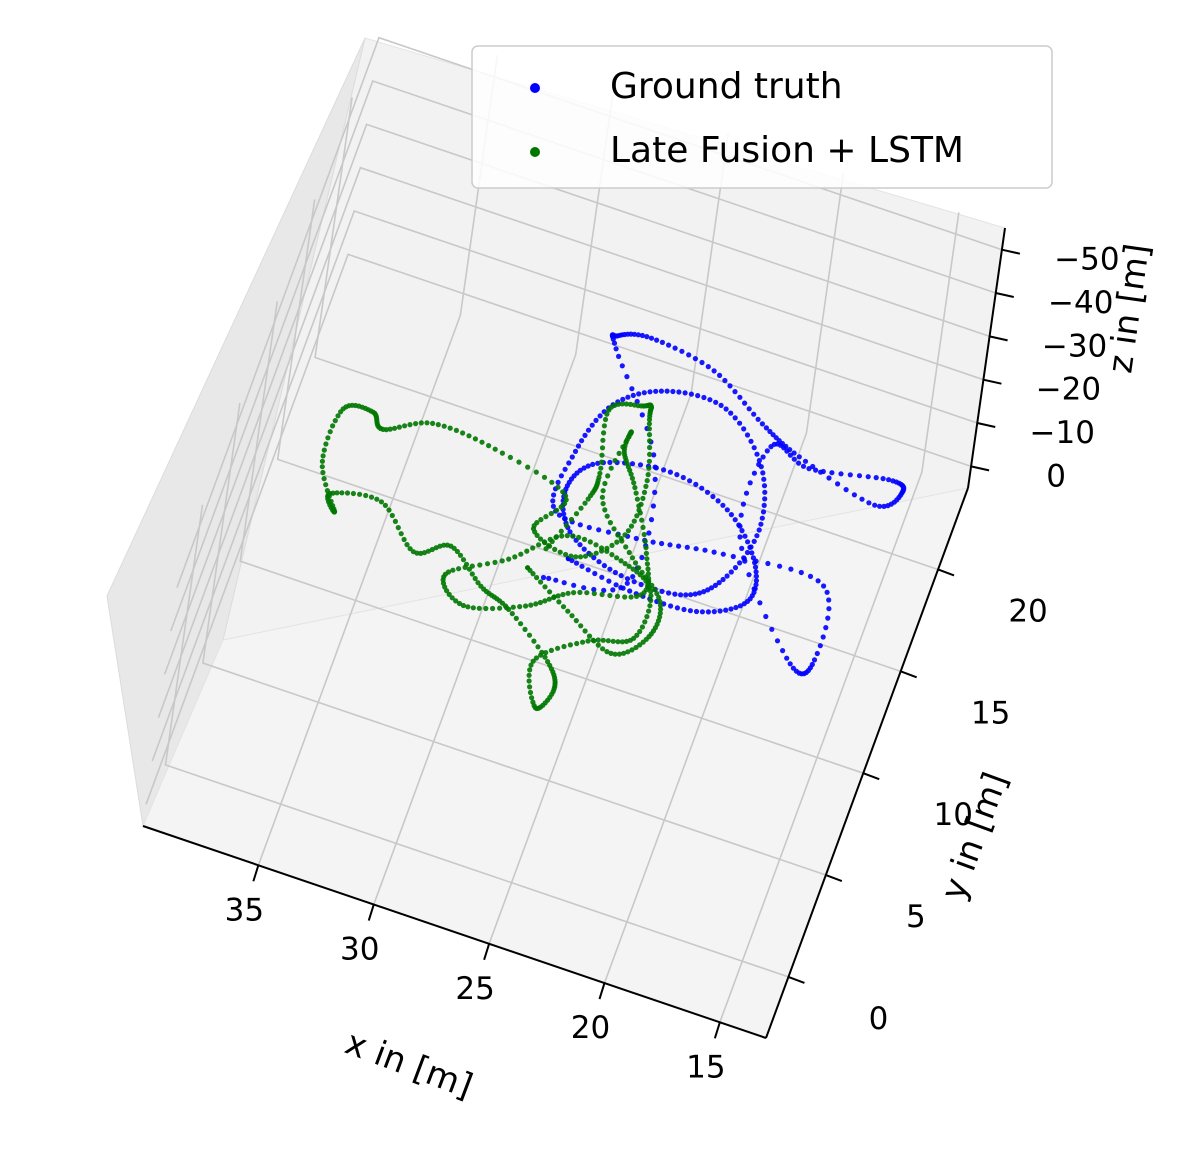 This screenshot has height=1159, width=1196. What do you see at coordinates (1086, 260) in the screenshot?
I see `z-tick-label: −50` at bounding box center [1086, 260].